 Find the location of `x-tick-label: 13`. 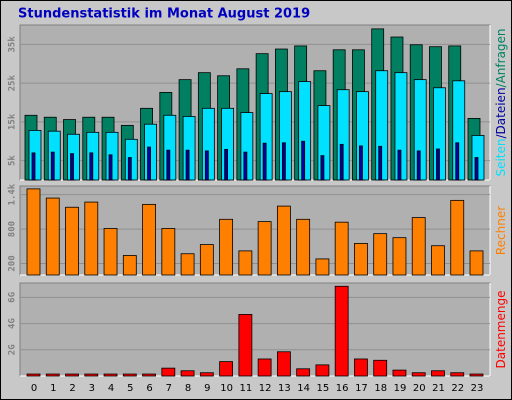

x-tick-label: 13 is located at coordinates (284, 388).